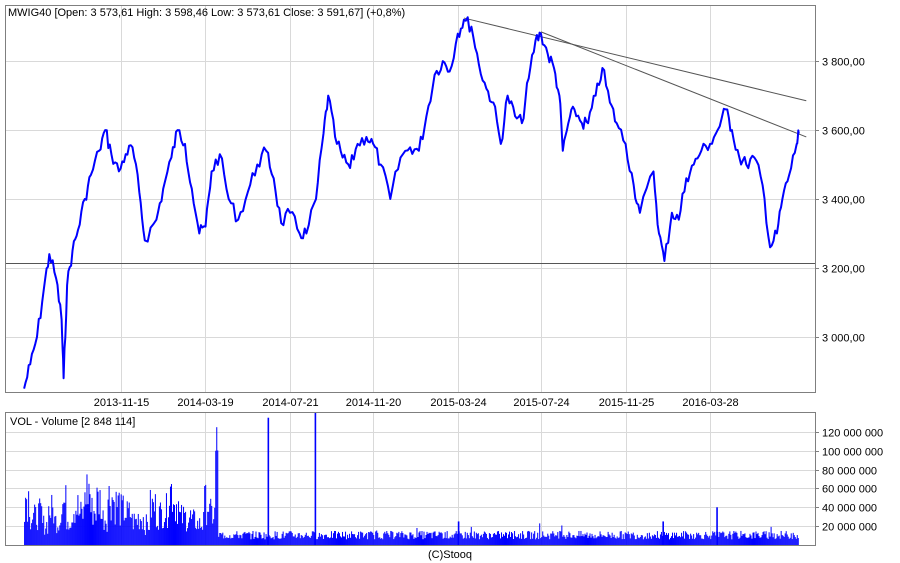 This screenshot has width=900, height=563. What do you see at coordinates (710, 403) in the screenshot?
I see `price-x-tick-label: 2016-03-28` at bounding box center [710, 403].